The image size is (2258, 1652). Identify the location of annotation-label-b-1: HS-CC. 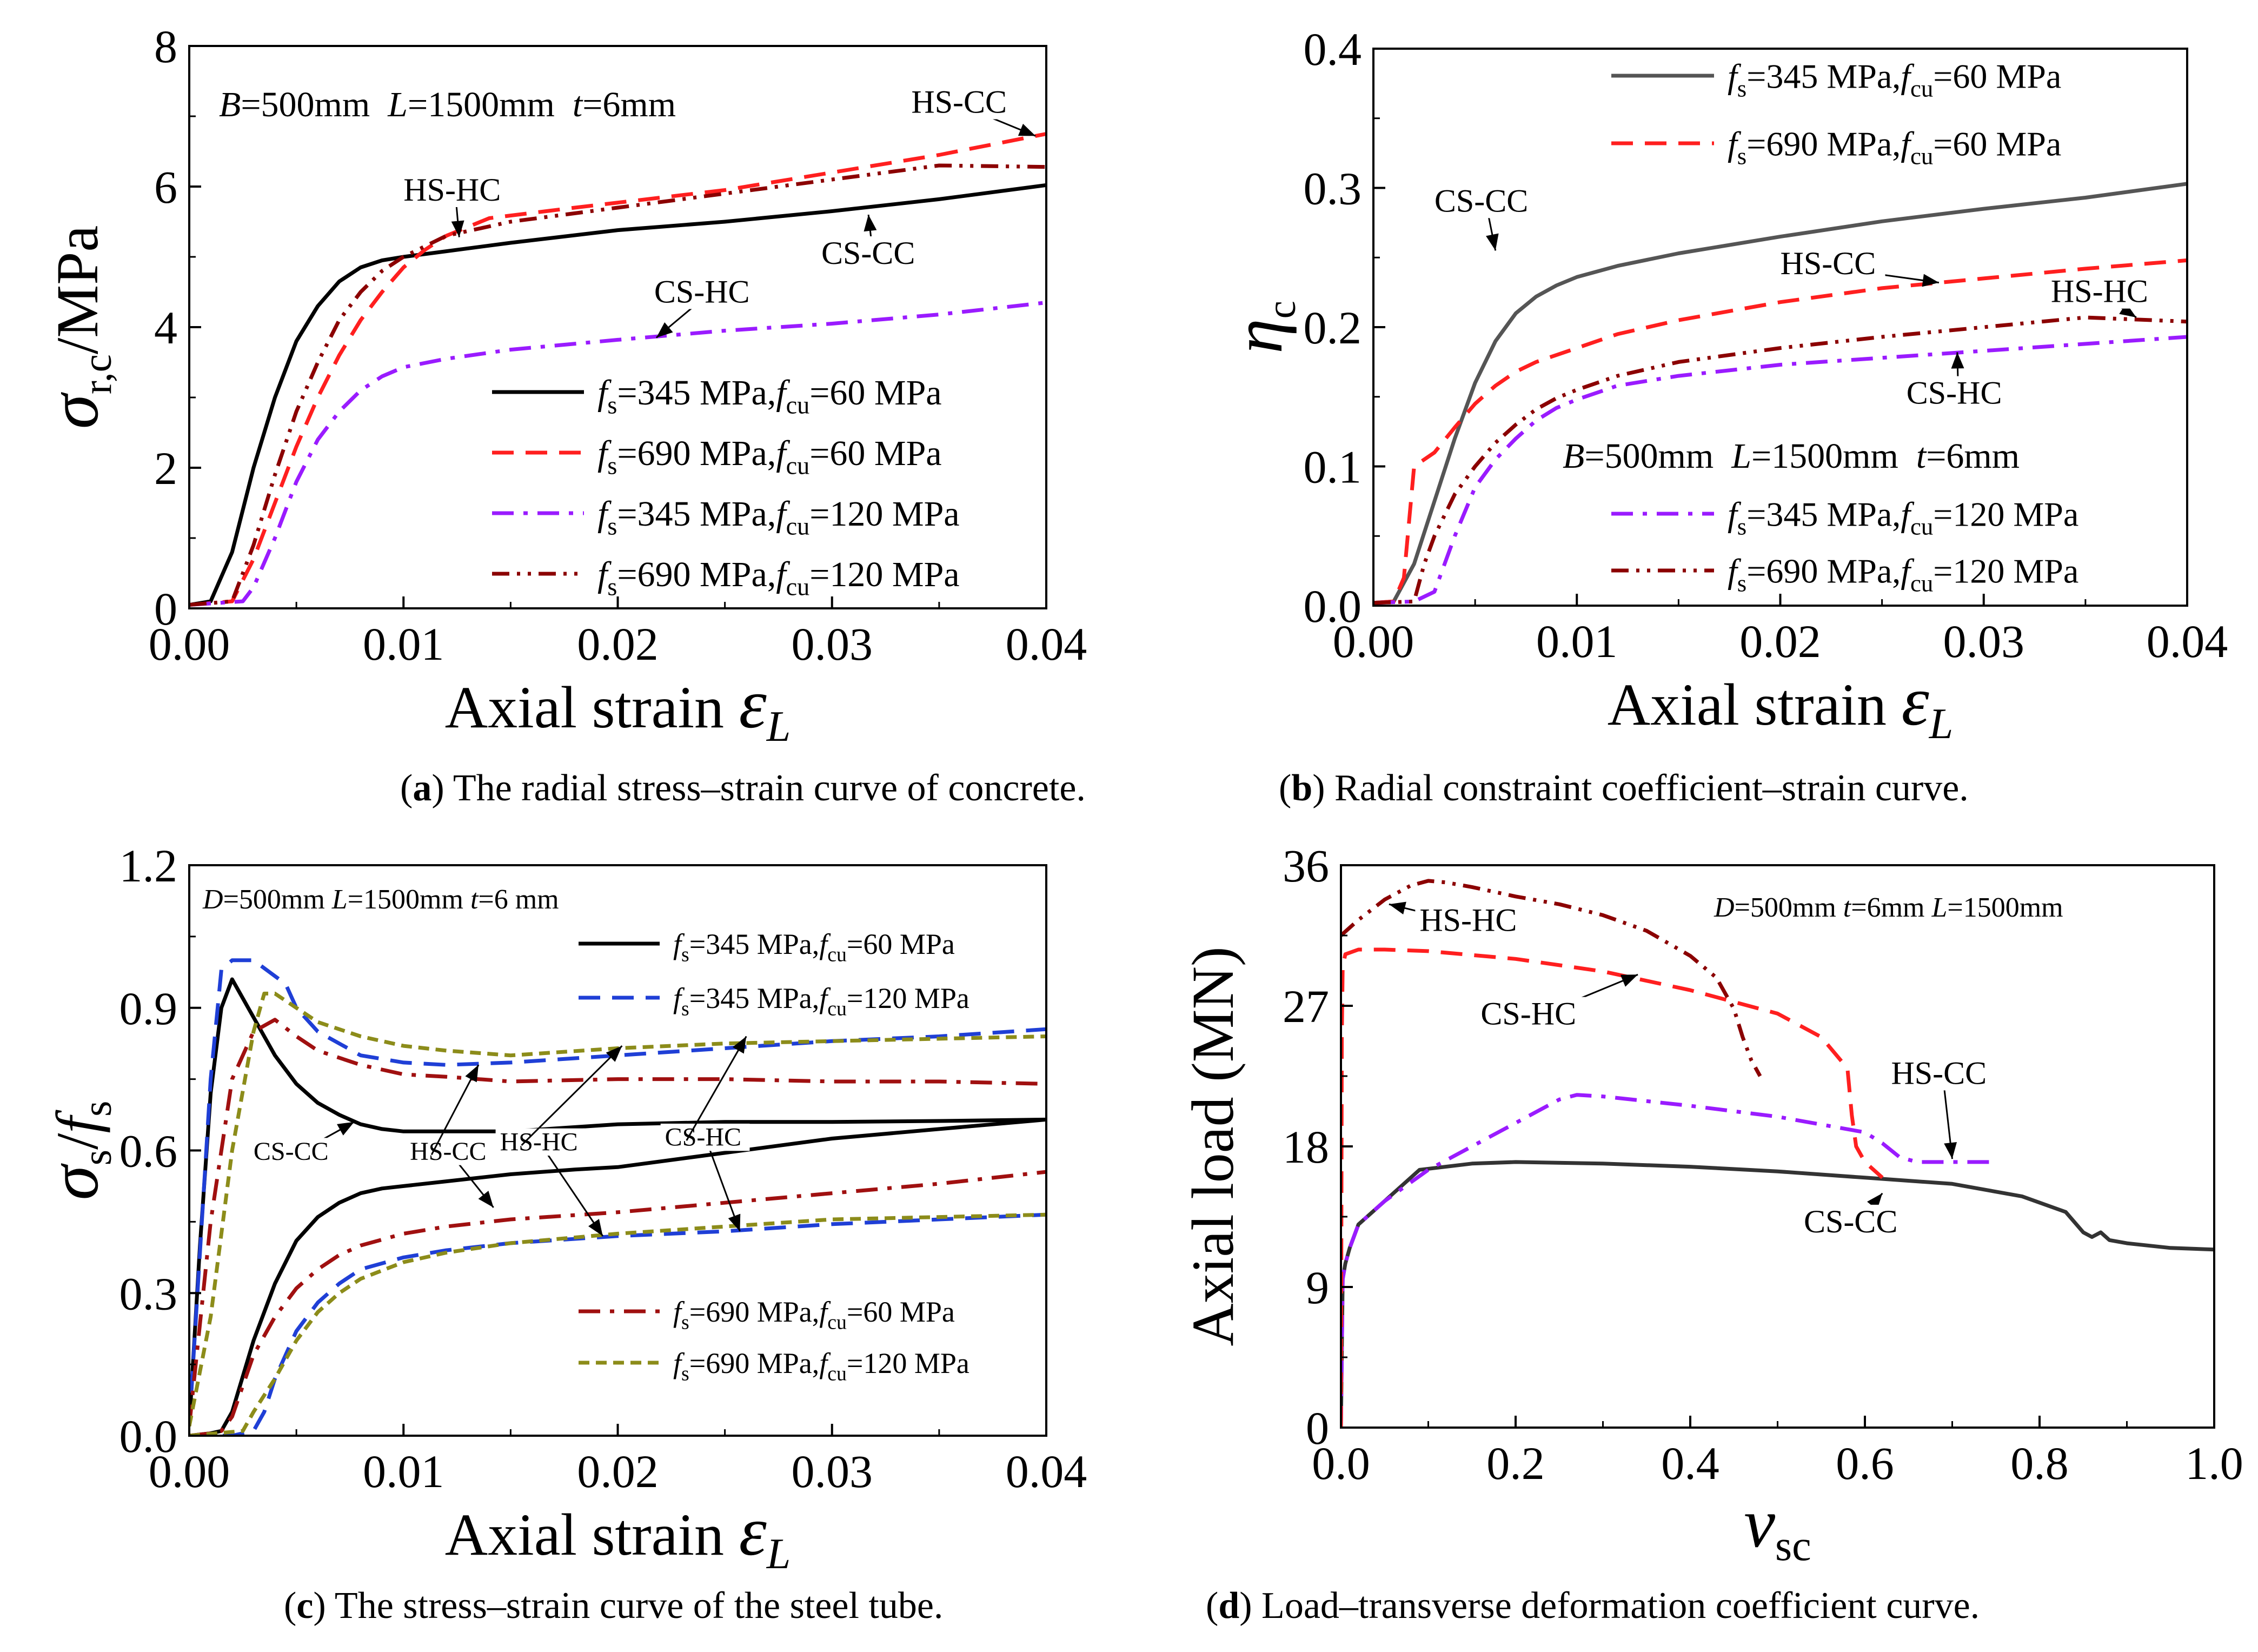
(1828, 263).